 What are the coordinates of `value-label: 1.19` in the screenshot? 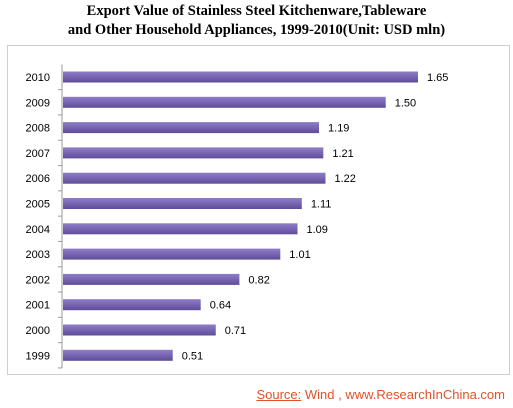 It's located at (338, 129).